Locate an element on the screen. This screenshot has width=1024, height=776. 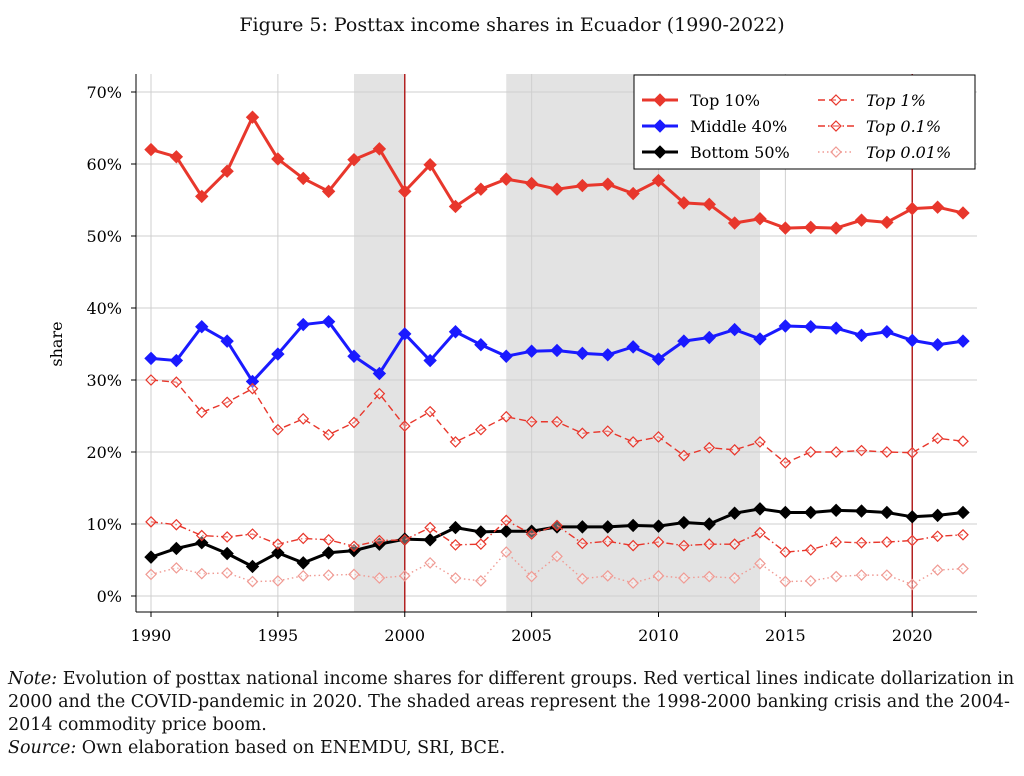
x-tick-label: 1990 is located at coordinates (151, 635).